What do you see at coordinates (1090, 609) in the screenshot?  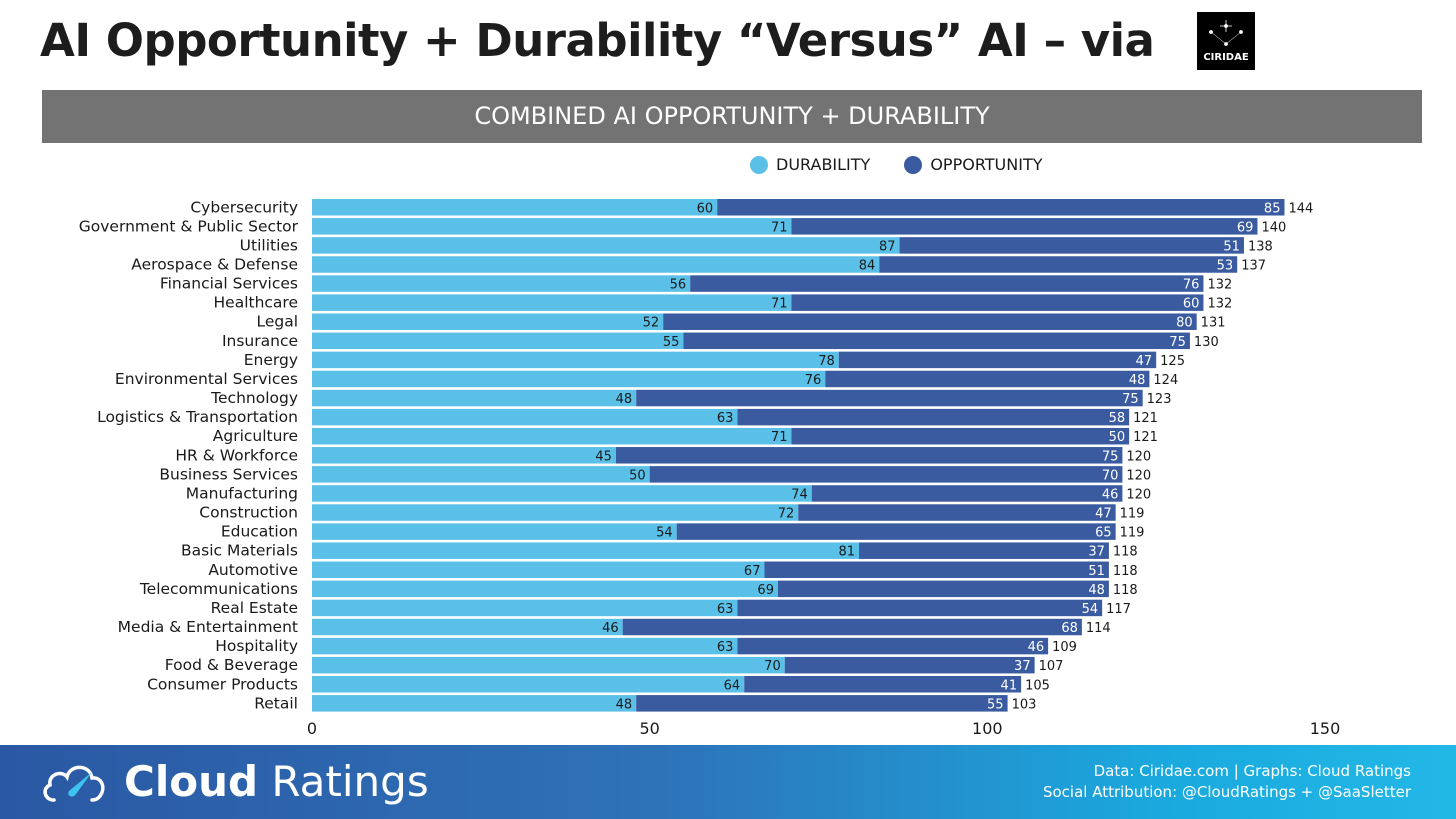 I see `opportunity-value-label: 54` at bounding box center [1090, 609].